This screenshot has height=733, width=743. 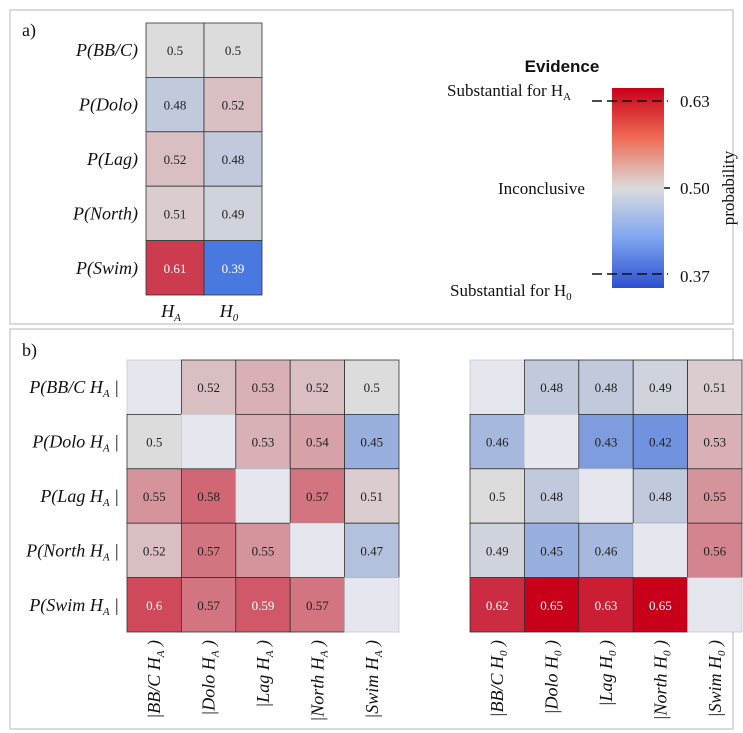 I want to click on cell-value-label: 0.6, so click(x=154, y=605).